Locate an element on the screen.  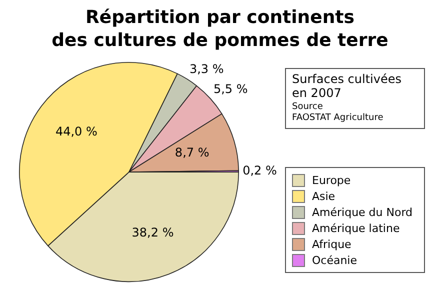
text: Source is located at coordinates (308, 107).